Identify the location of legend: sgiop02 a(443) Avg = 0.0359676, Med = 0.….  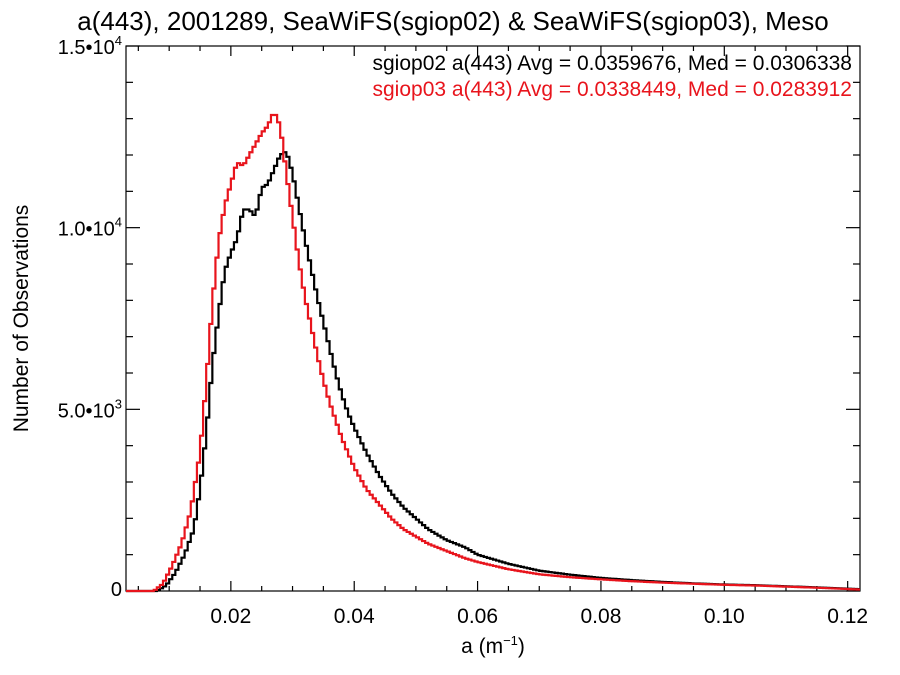
(612, 76).